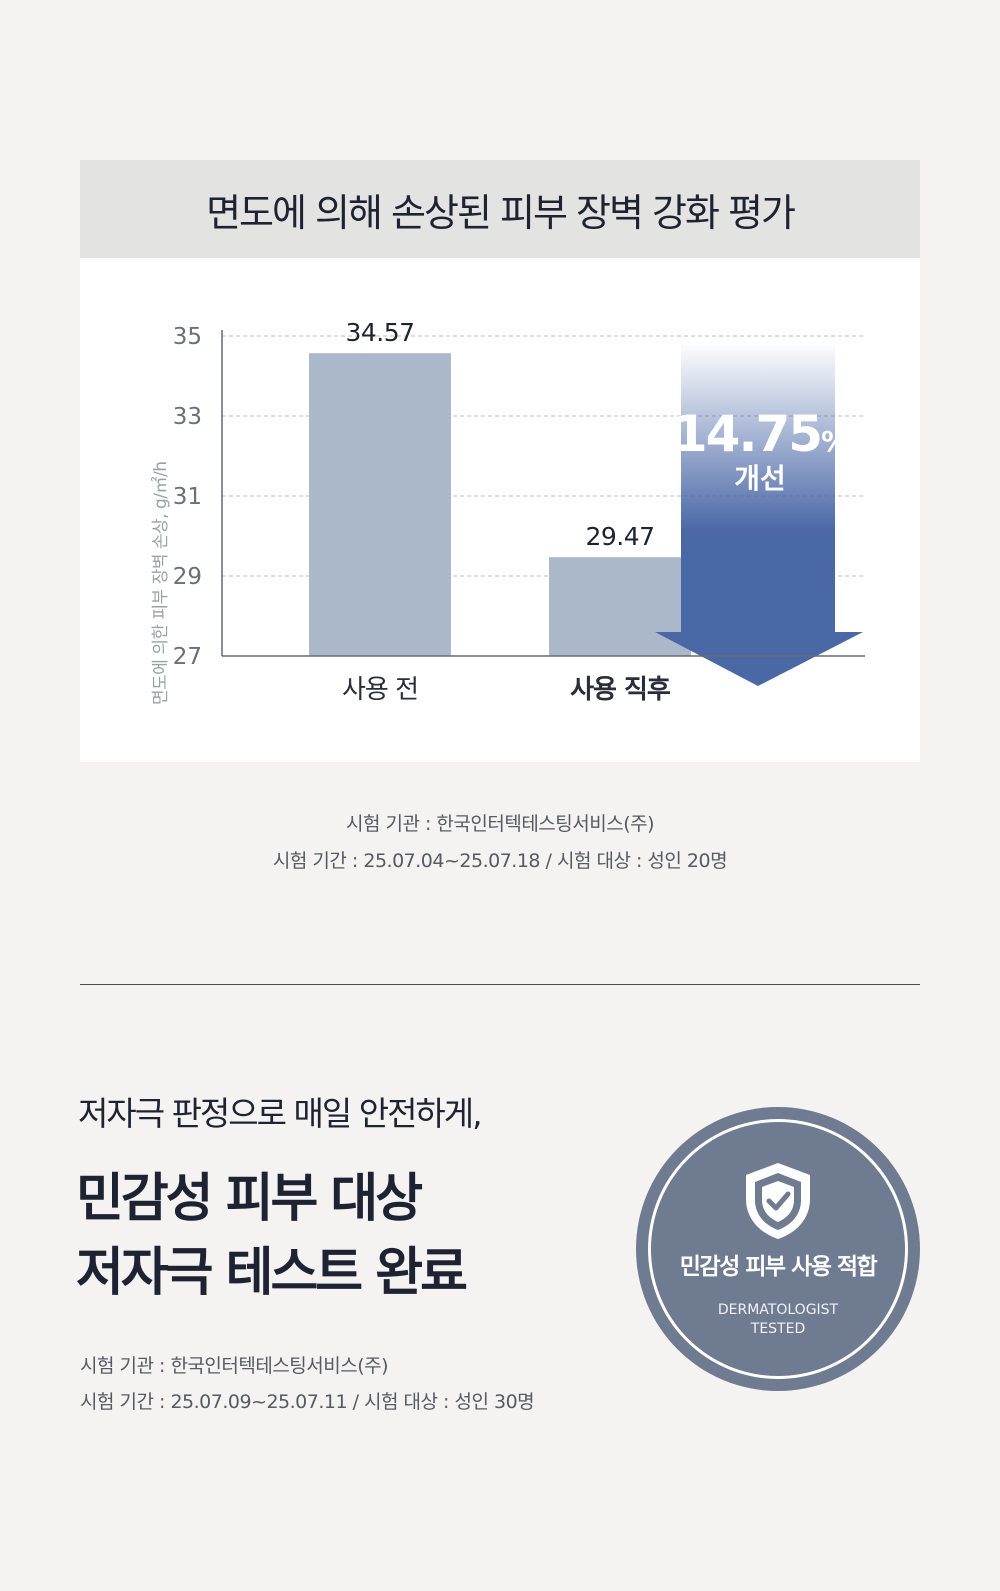 The height and width of the screenshot is (1591, 1000). I want to click on improvement-callout: 14.75% 개선, so click(760, 451).